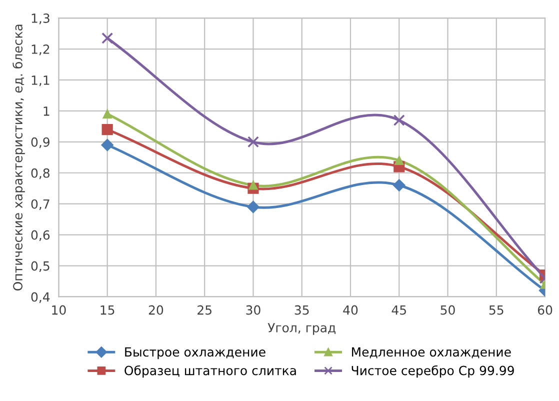 This screenshot has width=559, height=401. Describe the element at coordinates (40, 204) in the screenshot. I see `y-tick-label: 0,7` at that location.